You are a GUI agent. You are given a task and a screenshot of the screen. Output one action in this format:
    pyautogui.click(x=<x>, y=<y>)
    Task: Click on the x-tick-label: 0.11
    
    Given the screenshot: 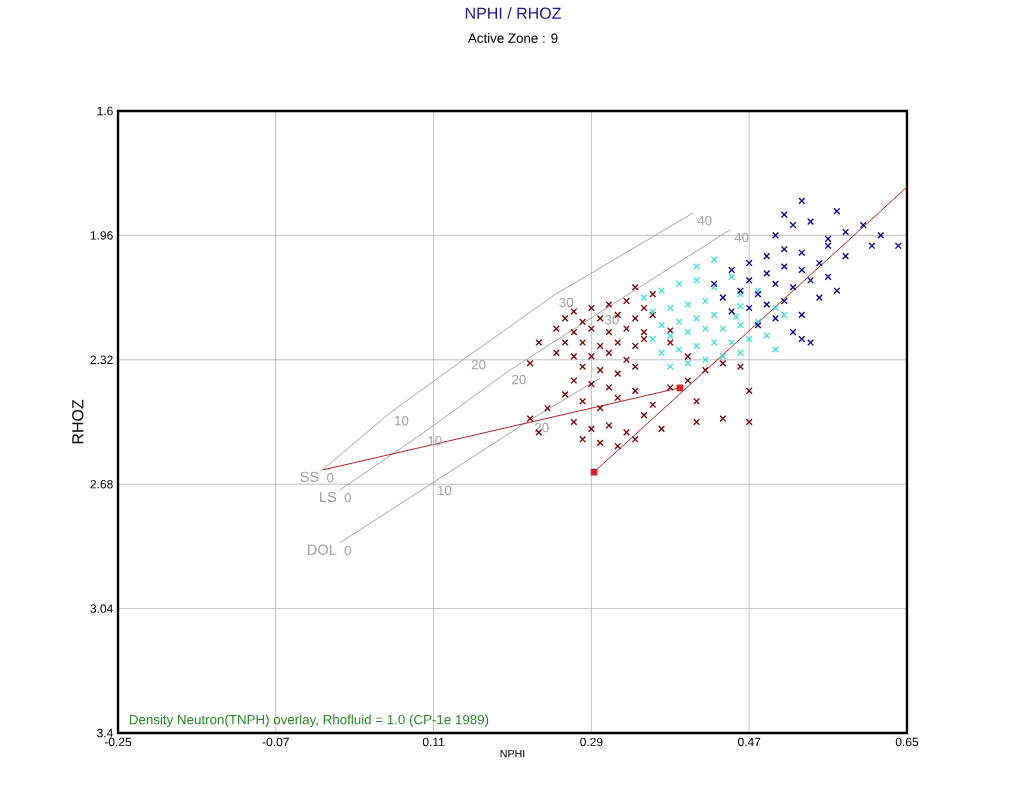 What is the action you would take?
    pyautogui.click(x=433, y=742)
    